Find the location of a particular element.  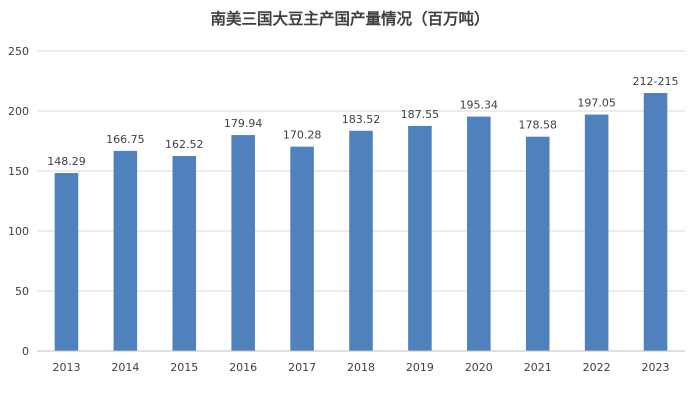

y-tick-label: 250 is located at coordinates (18, 51).